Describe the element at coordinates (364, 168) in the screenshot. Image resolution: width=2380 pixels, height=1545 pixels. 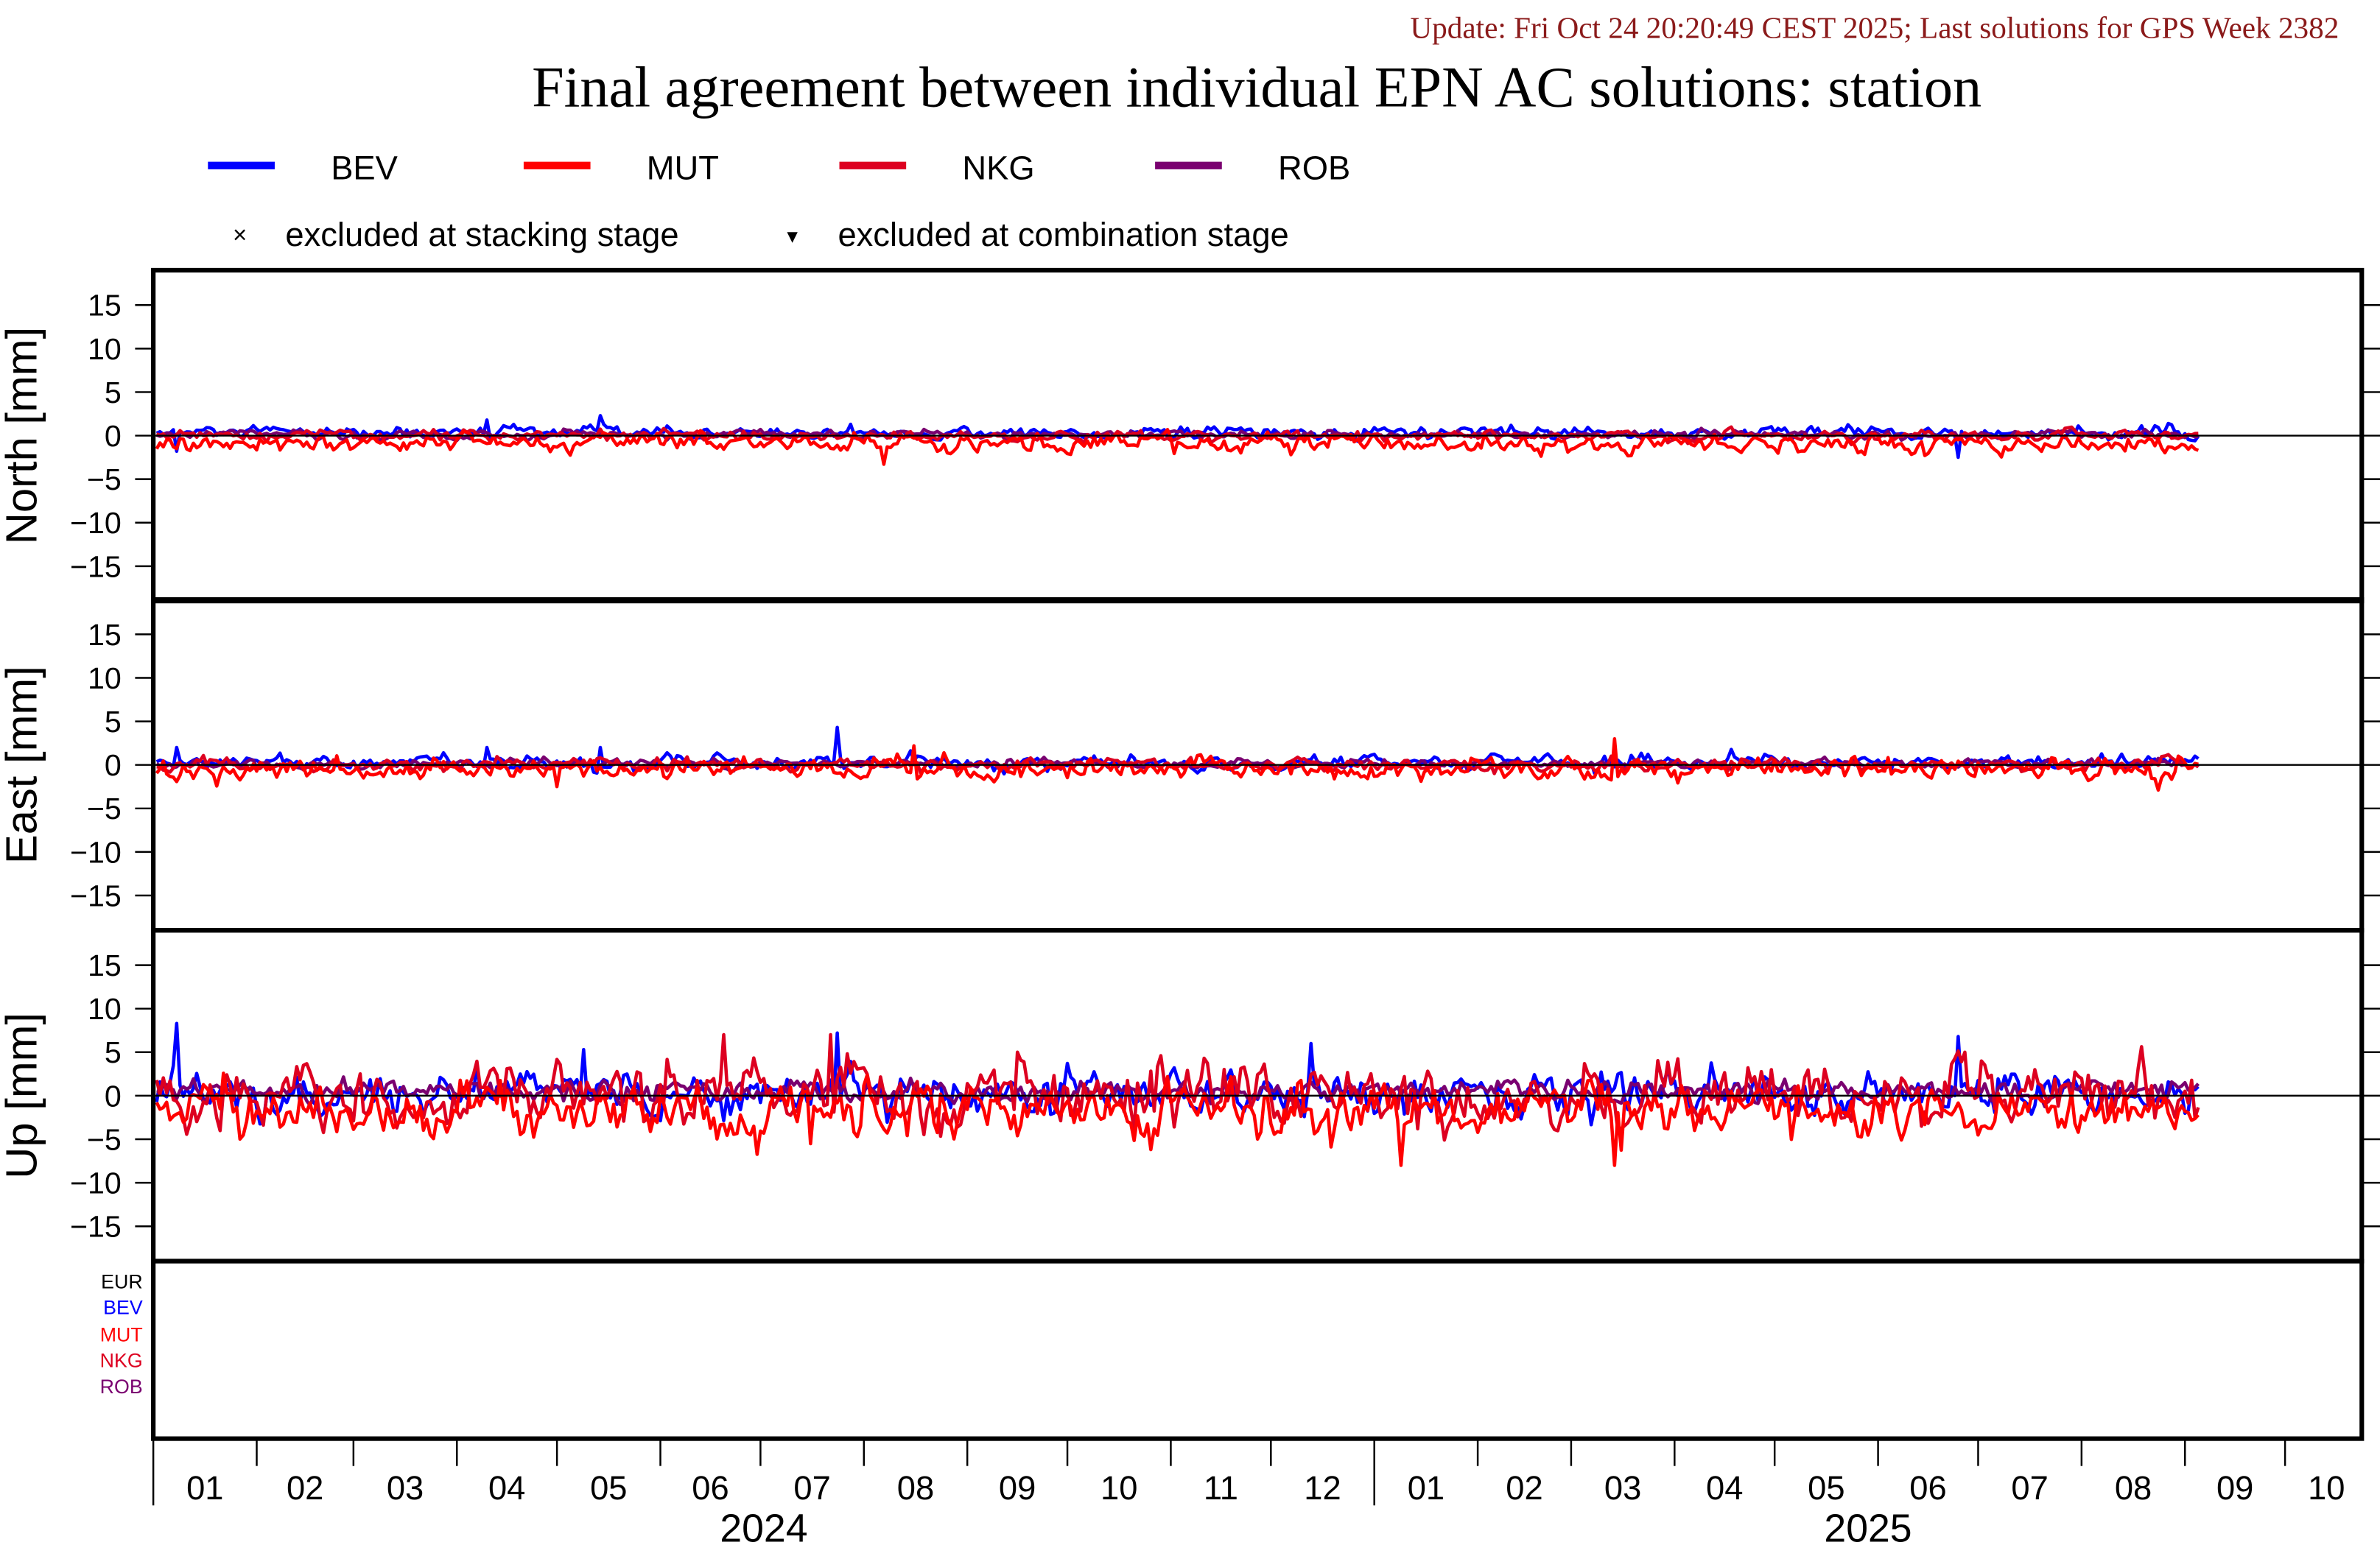
I see `legend-label-bev: BEV` at that location.